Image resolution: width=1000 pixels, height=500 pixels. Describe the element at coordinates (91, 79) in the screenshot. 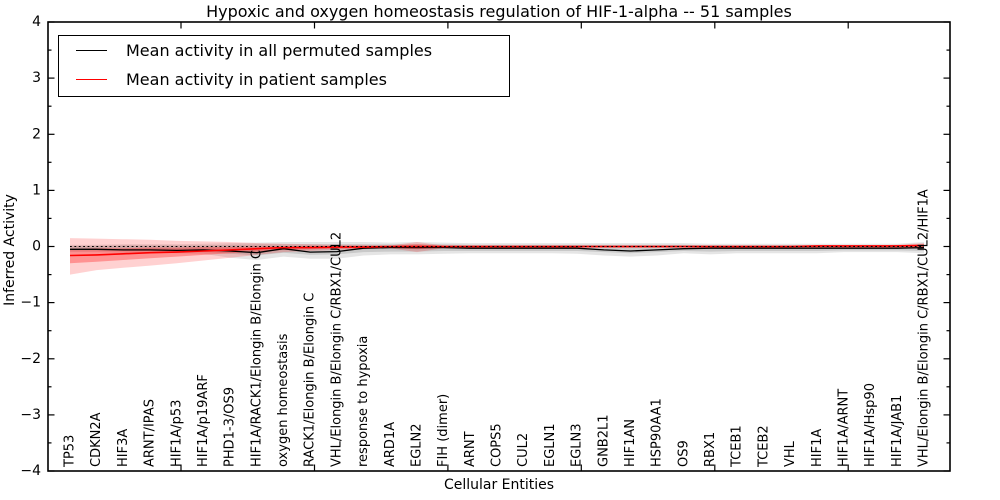

I see `patient-line-sample` at that location.